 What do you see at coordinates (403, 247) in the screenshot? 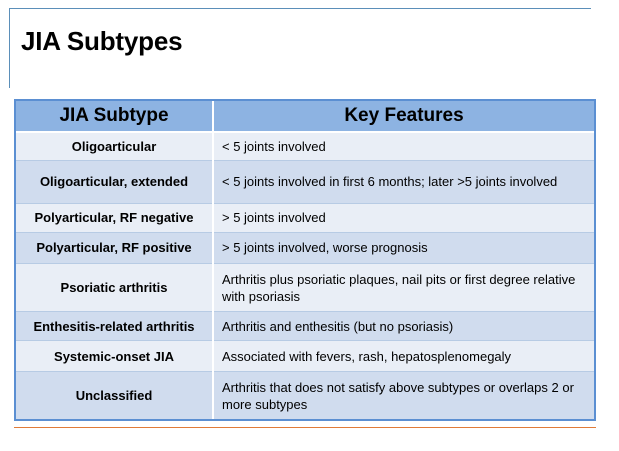
I see `features-cell: > 5 joints involved, worse prognosis` at bounding box center [403, 247].